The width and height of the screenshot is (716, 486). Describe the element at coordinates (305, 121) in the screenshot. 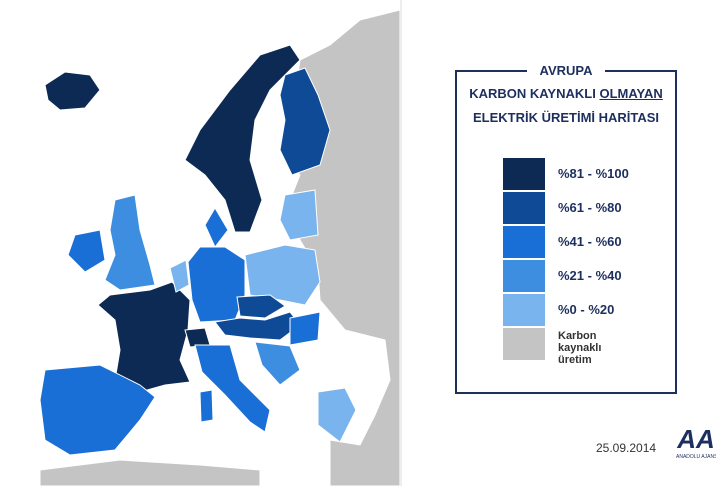

I see `finland` at that location.